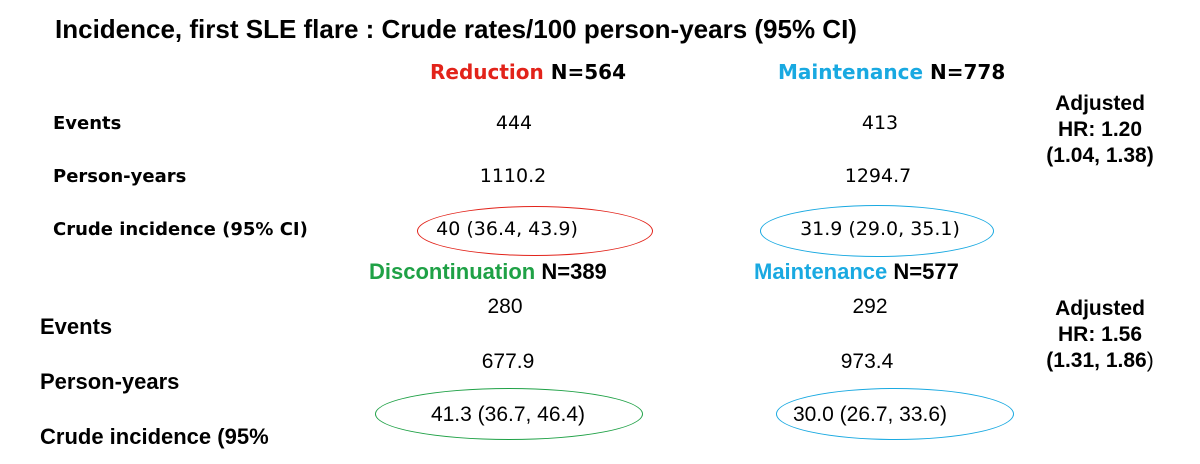  What do you see at coordinates (507, 229) in the screenshot?
I see `cell-crude-incidence-reduction: 40 (36.4, 43.9)` at bounding box center [507, 229].